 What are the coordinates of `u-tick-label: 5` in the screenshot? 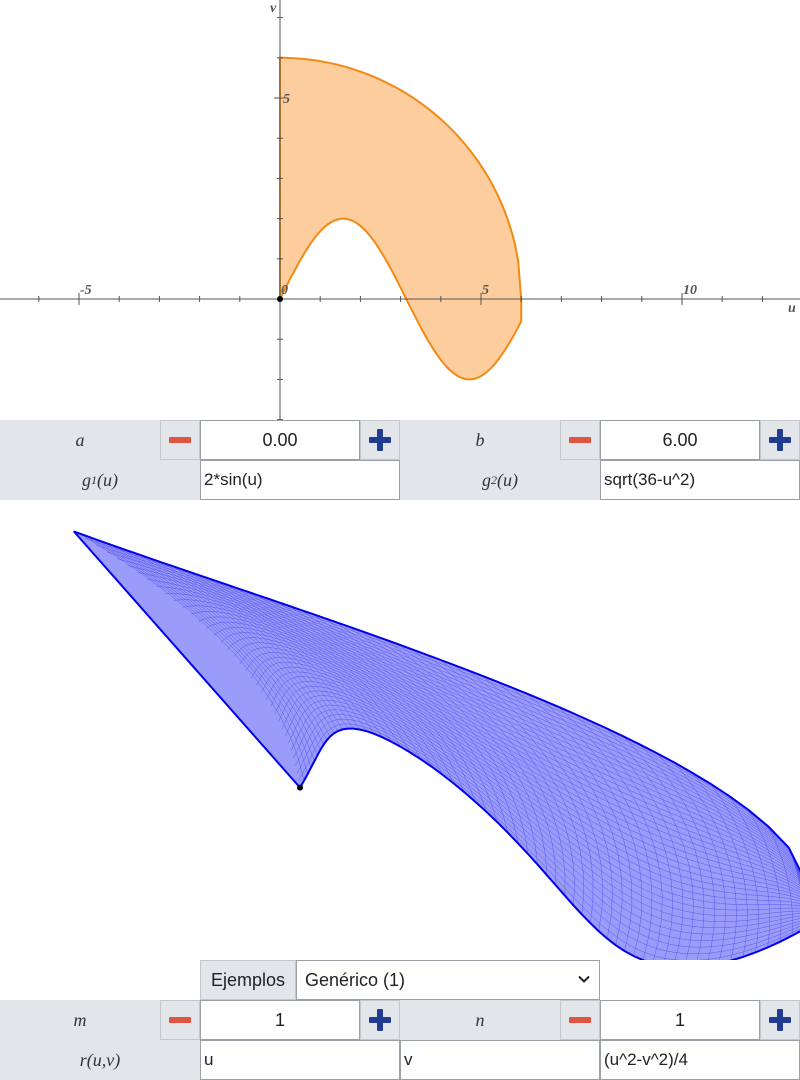 It's located at (485, 290).